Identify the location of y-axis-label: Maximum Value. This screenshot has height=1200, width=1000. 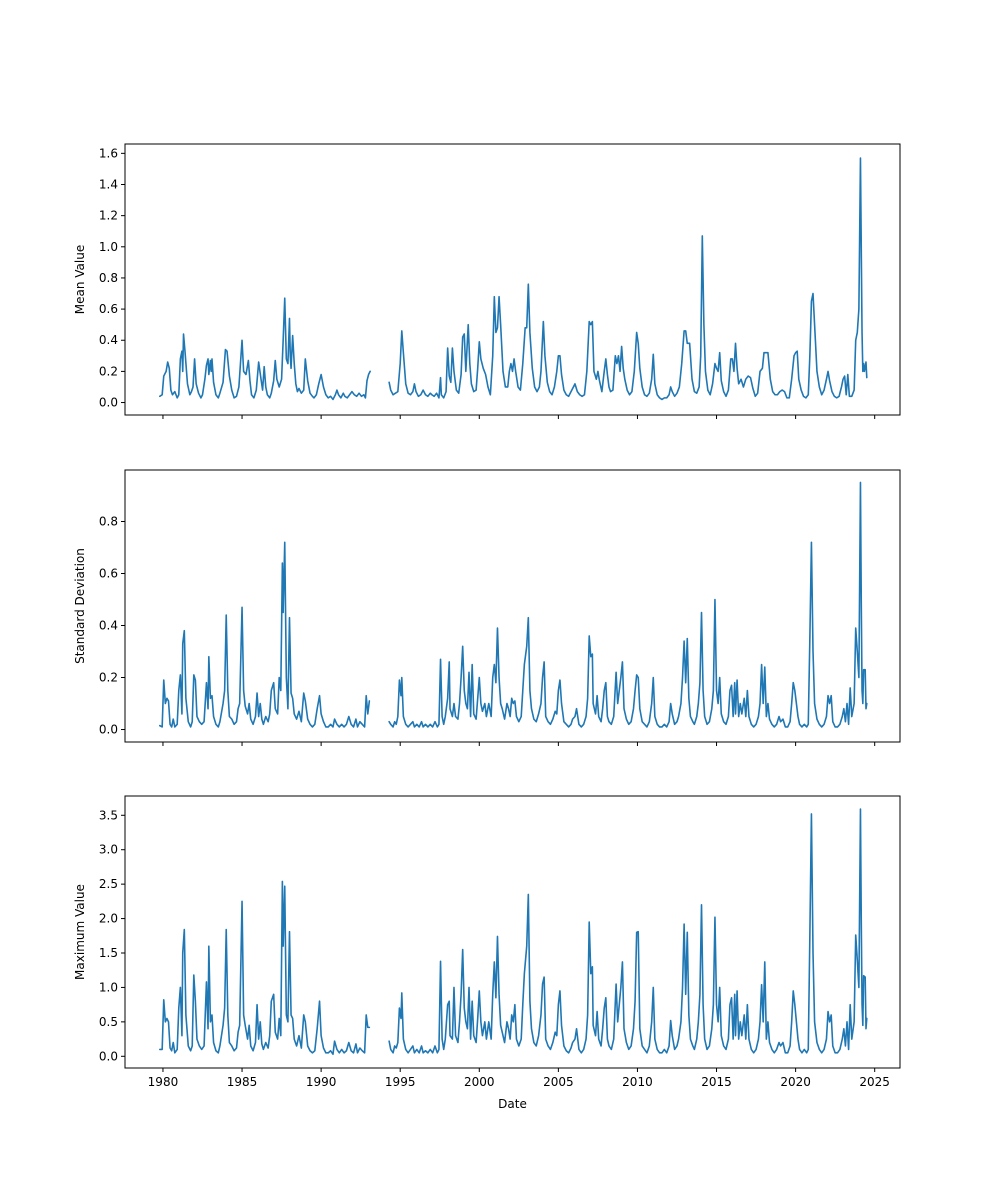
(80, 932).